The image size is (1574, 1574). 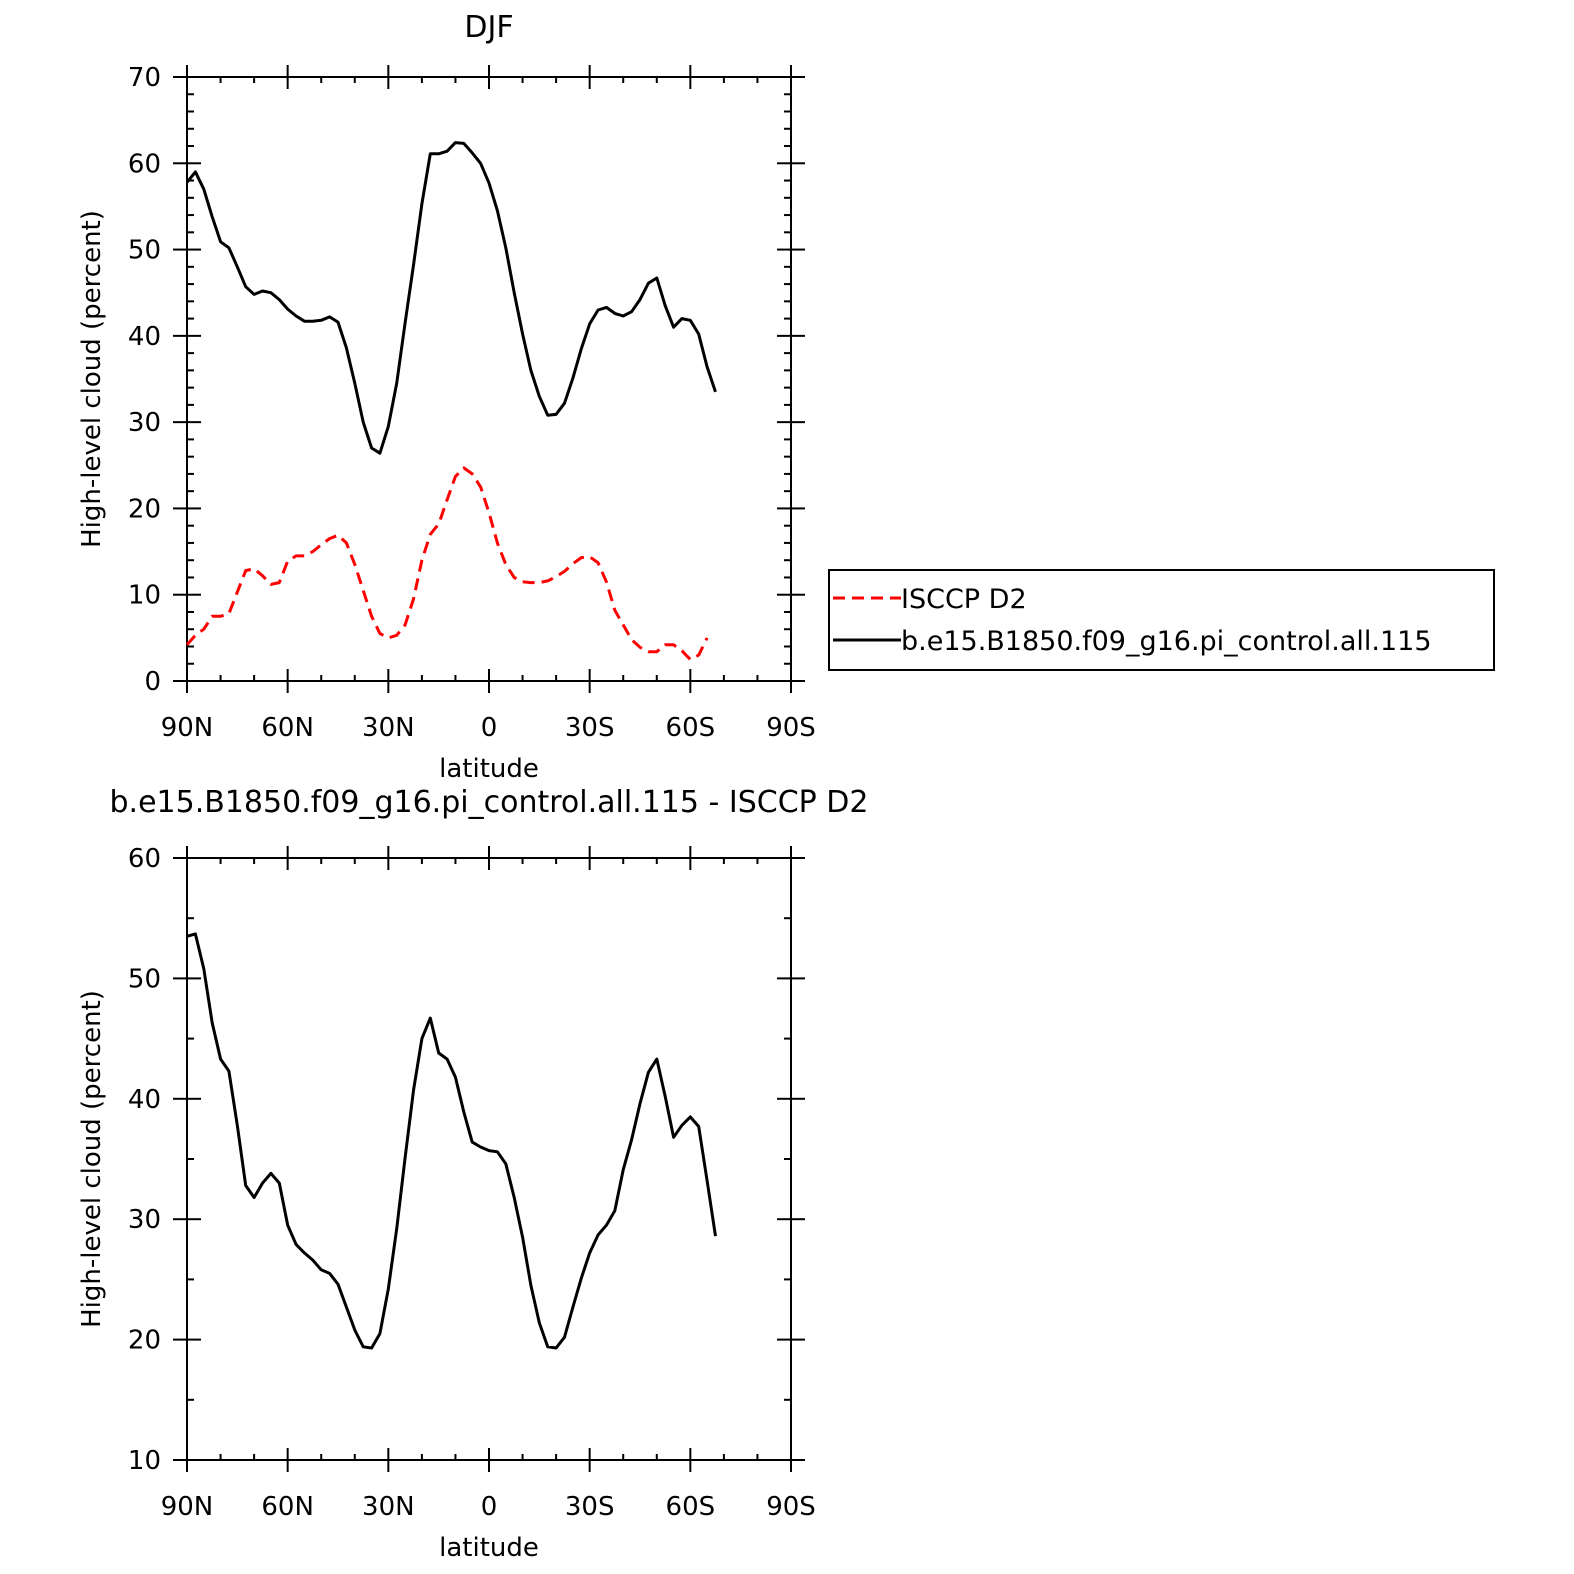 I want to click on y-tick-label: 70, so click(x=144, y=78).